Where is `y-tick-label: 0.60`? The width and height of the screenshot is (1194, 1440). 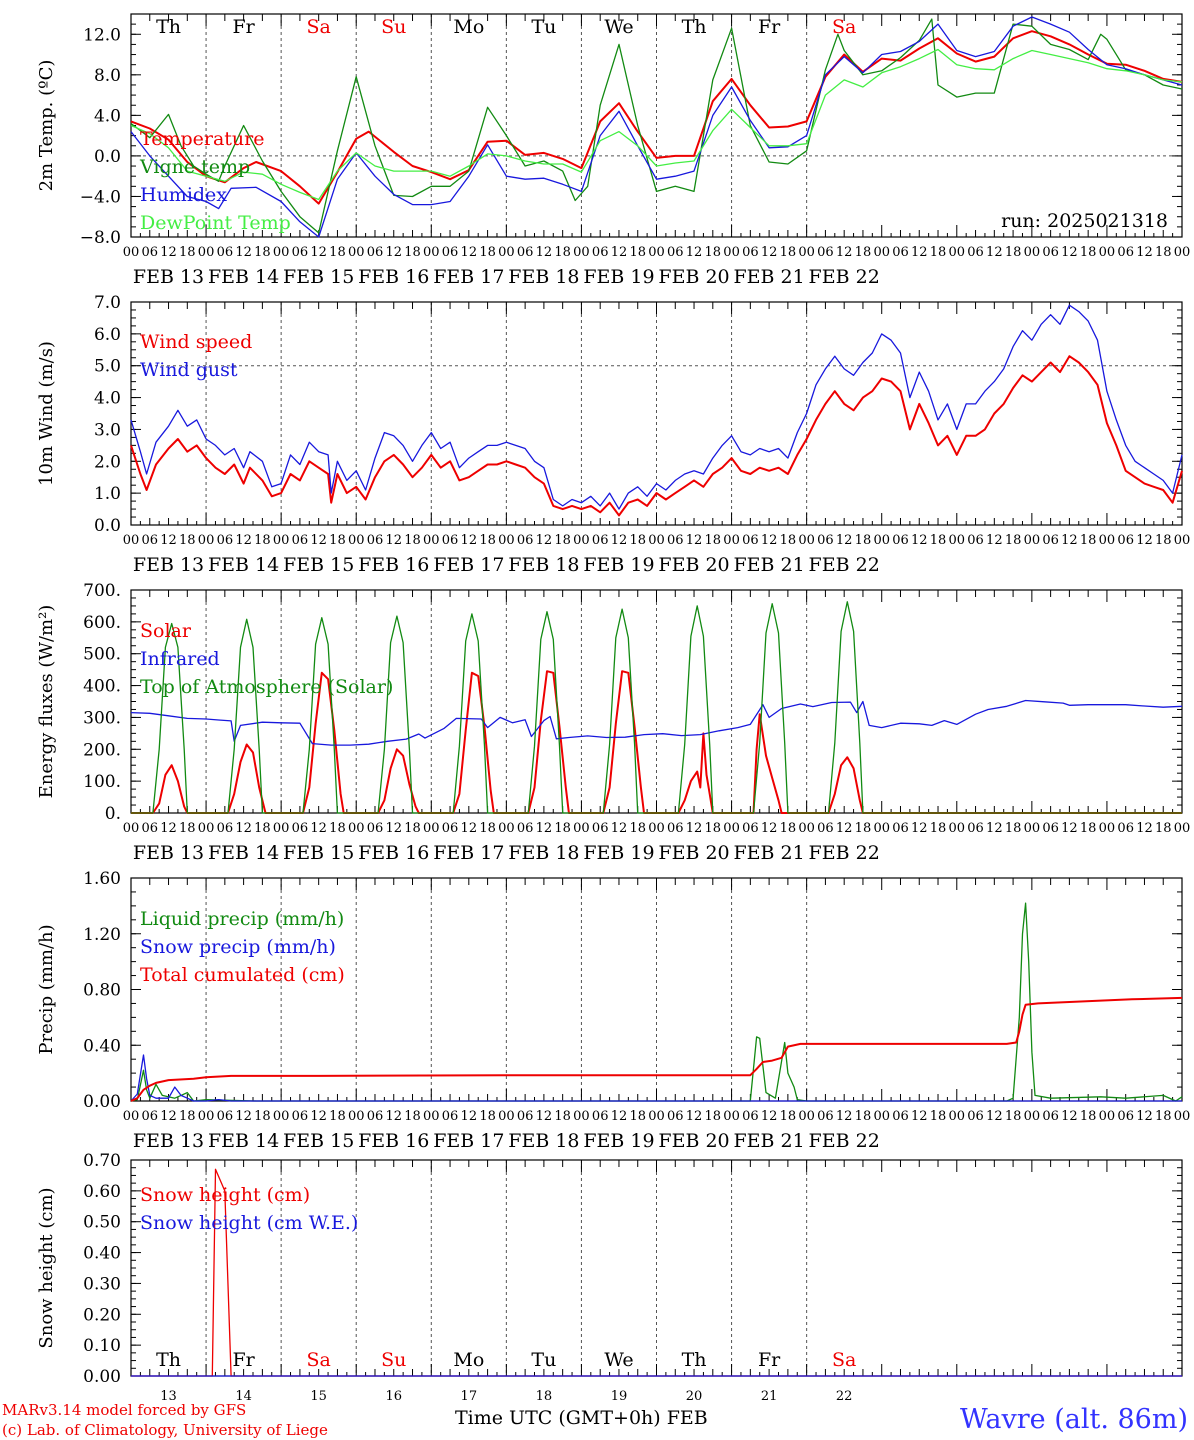
y-tick-label: 0.60 is located at coordinates (102, 1192).